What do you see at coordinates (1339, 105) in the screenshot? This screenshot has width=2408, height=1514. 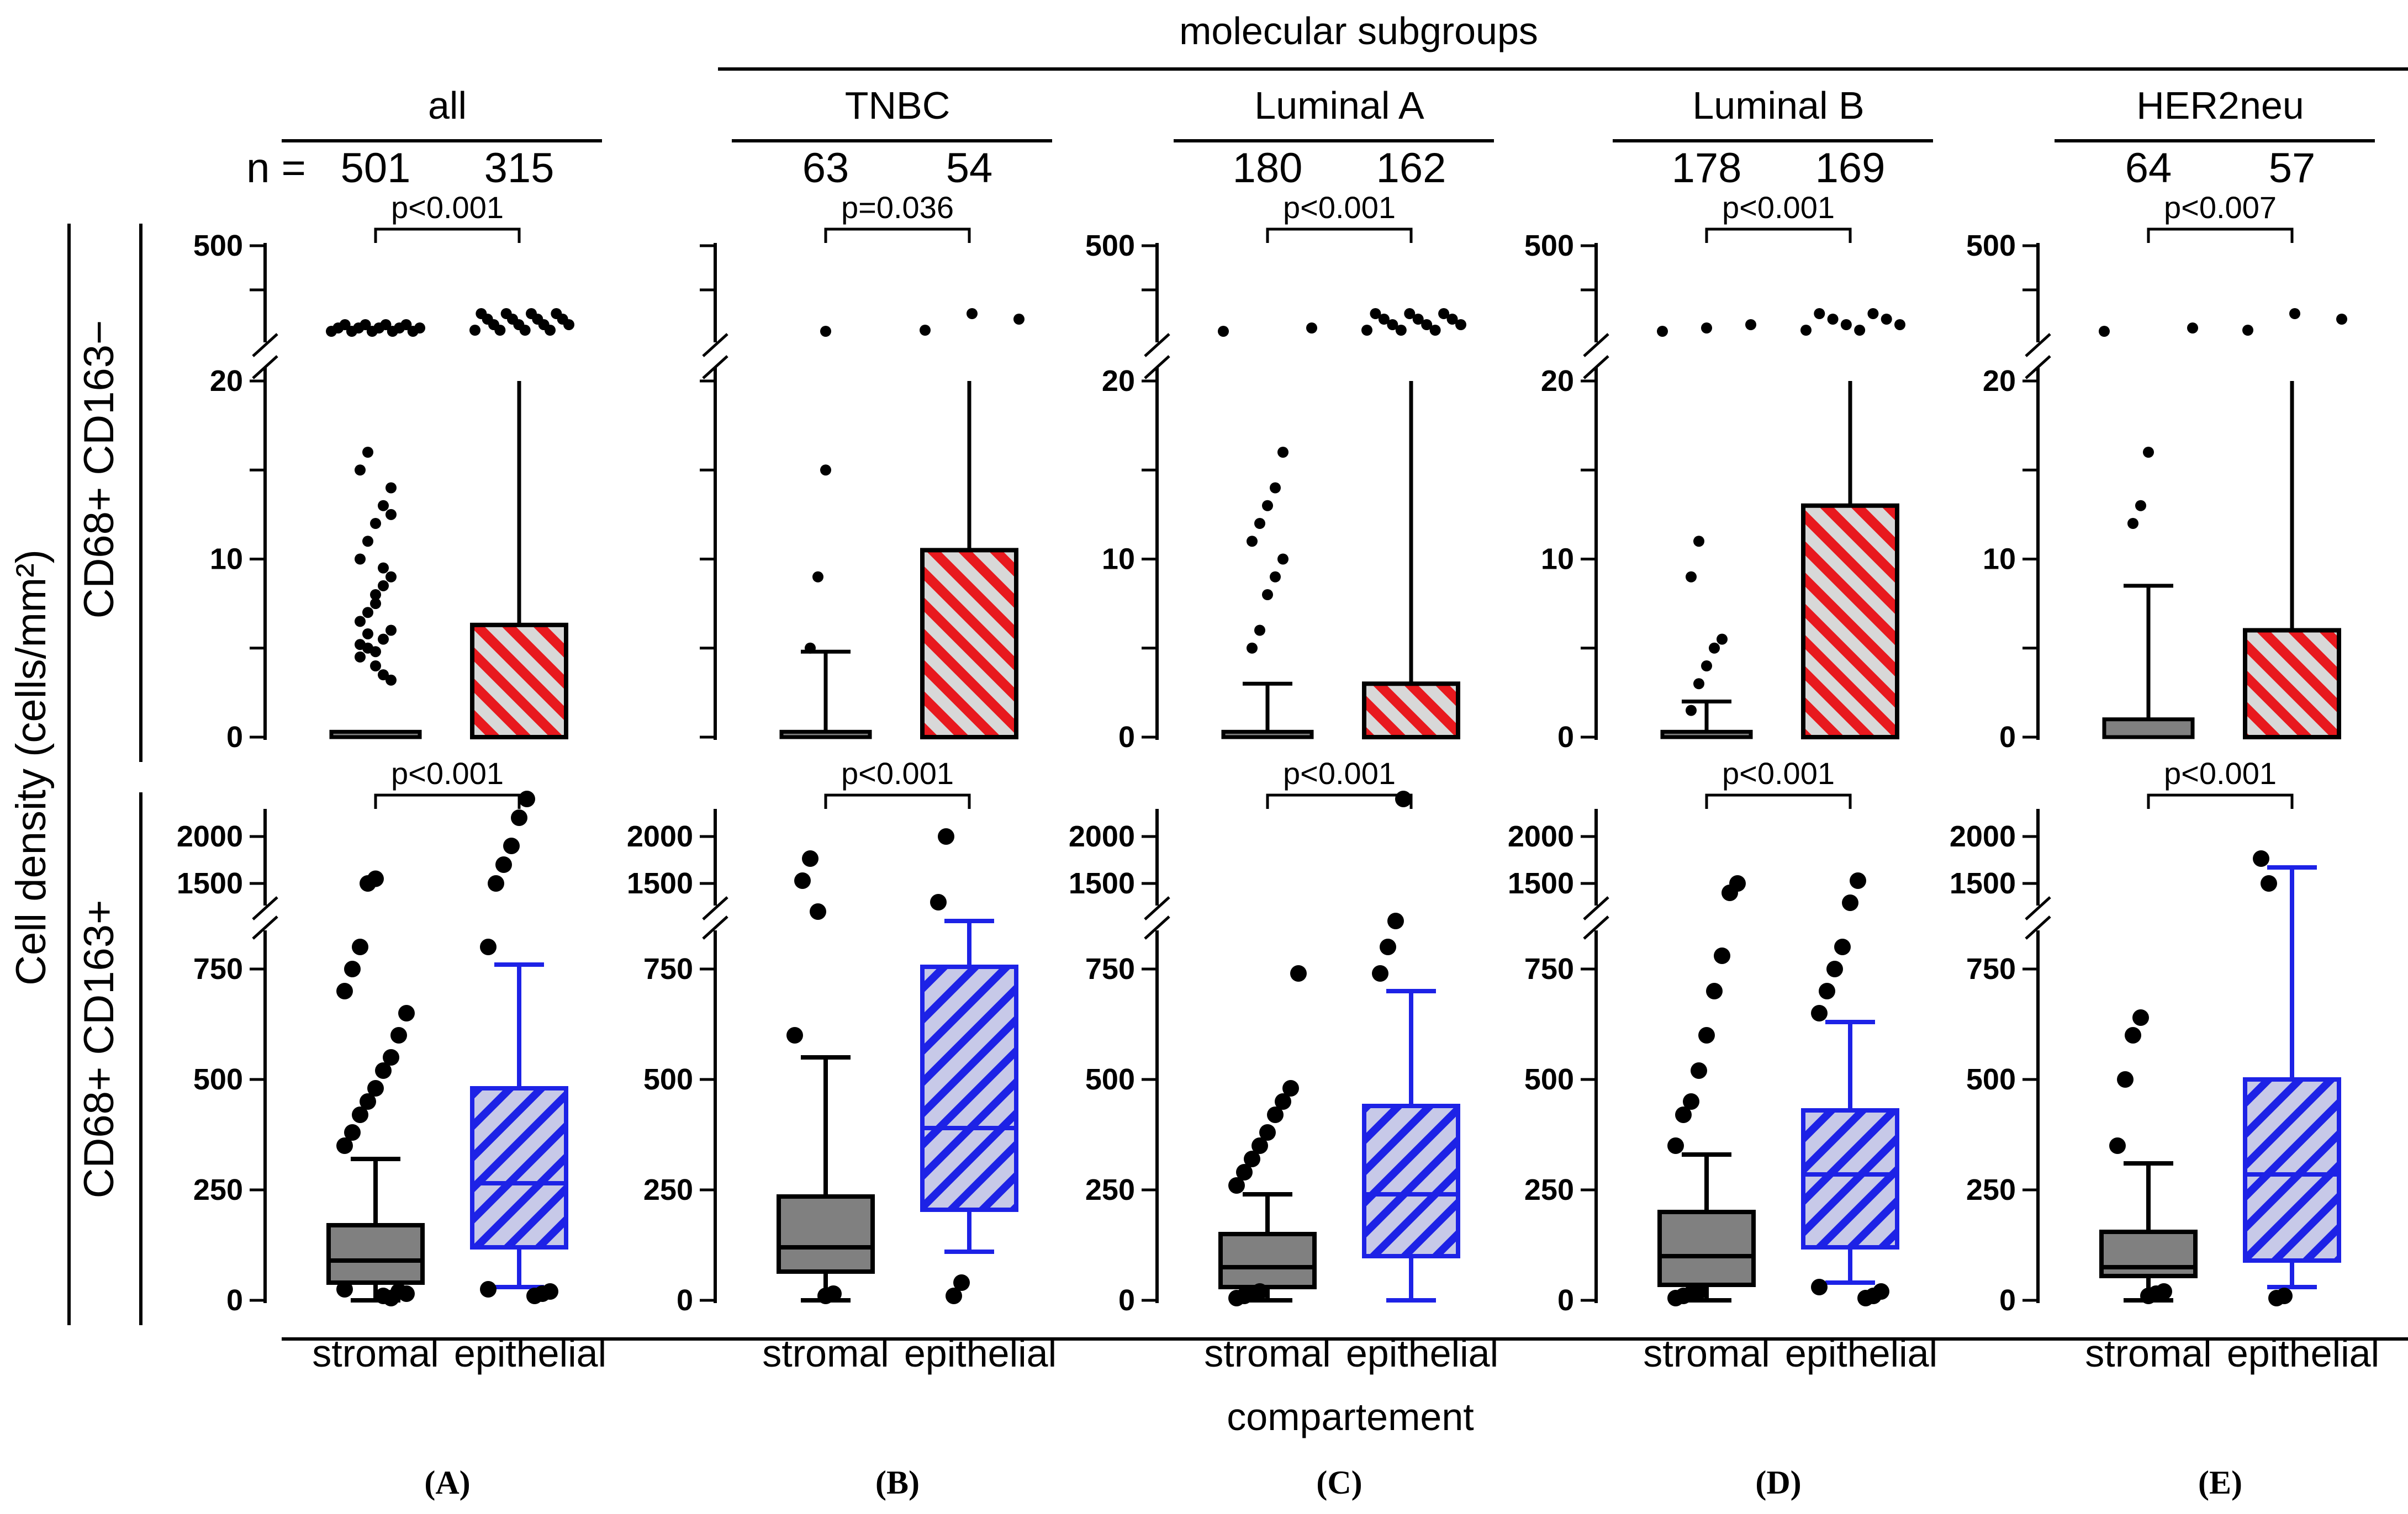 I see `group-label: Luminal A` at bounding box center [1339, 105].